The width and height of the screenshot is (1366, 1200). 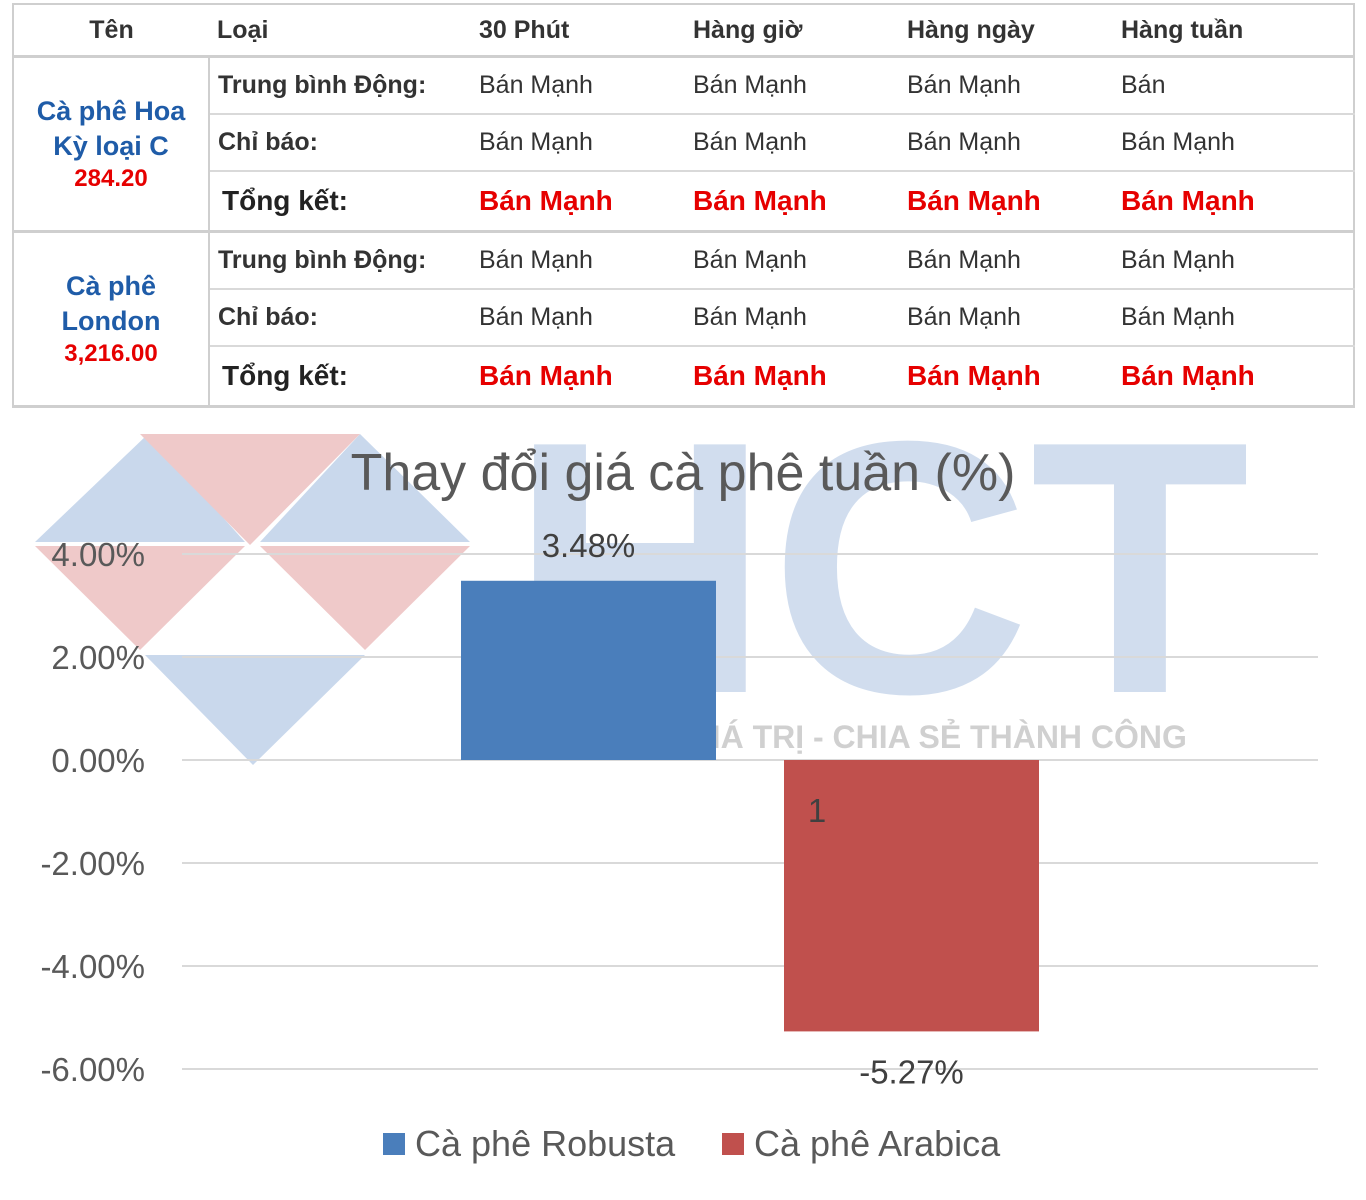 What do you see at coordinates (588, 670) in the screenshot?
I see `bar-robusta` at bounding box center [588, 670].